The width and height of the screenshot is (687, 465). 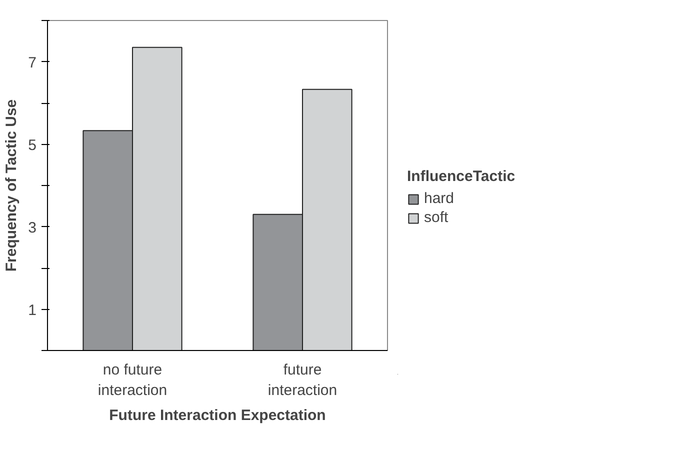 What do you see at coordinates (439, 198) in the screenshot?
I see `legend-label: hard` at bounding box center [439, 198].